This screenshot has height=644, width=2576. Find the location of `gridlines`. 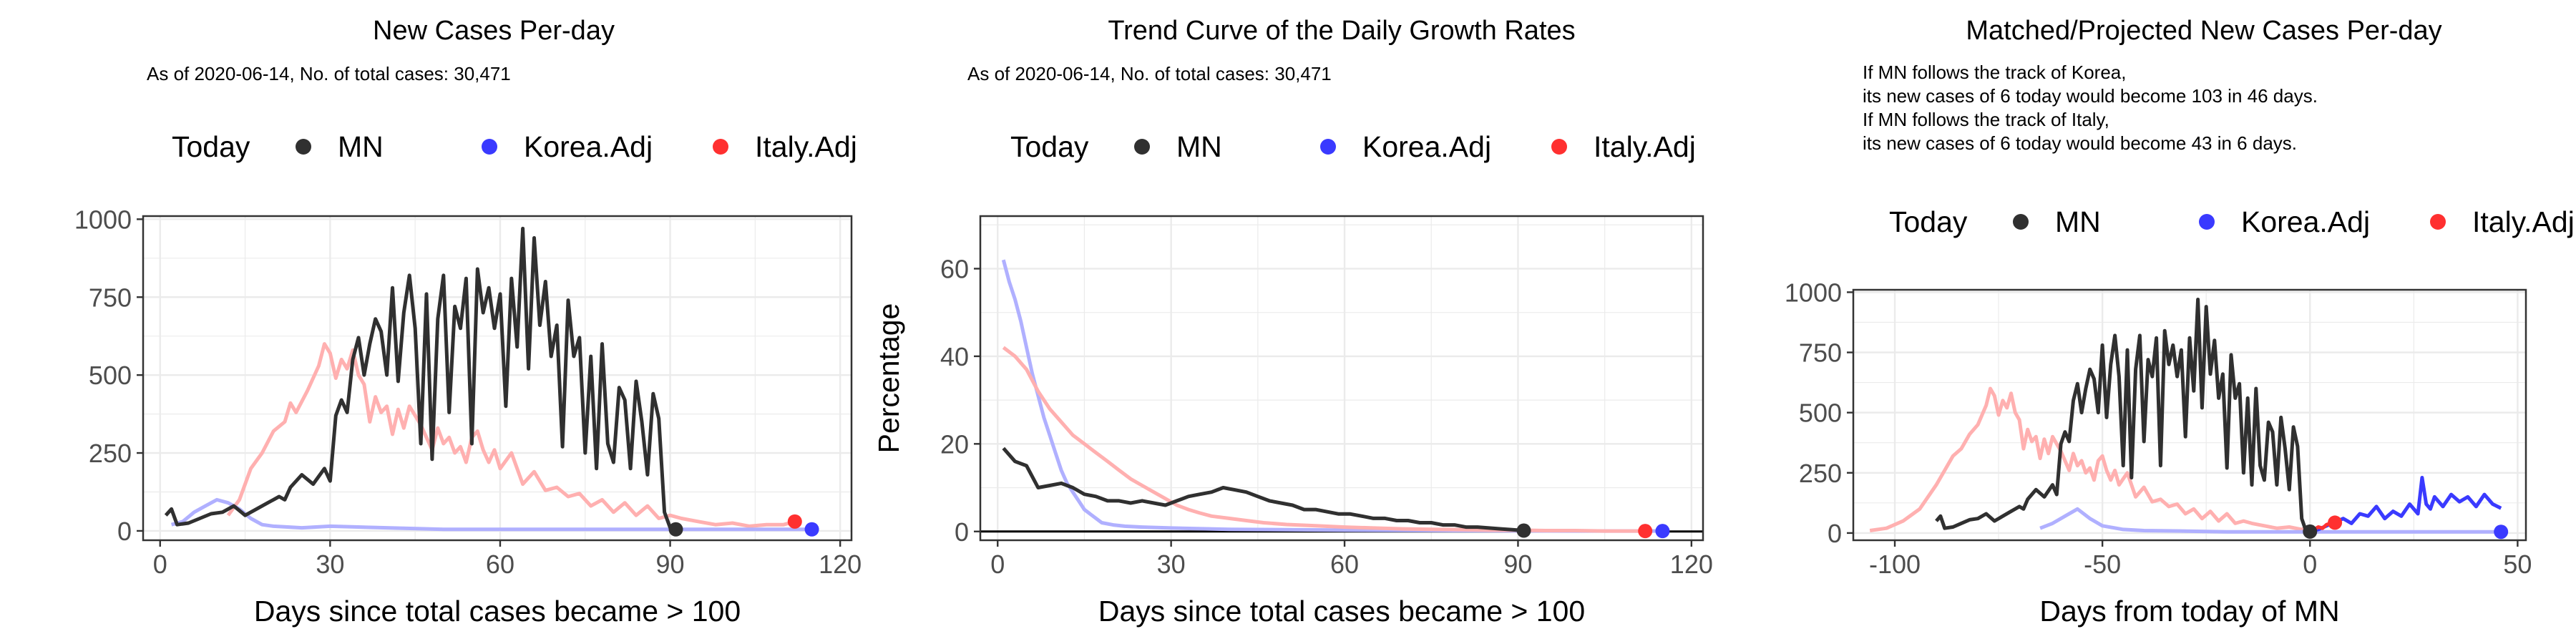

gridlines is located at coordinates (1341, 378).